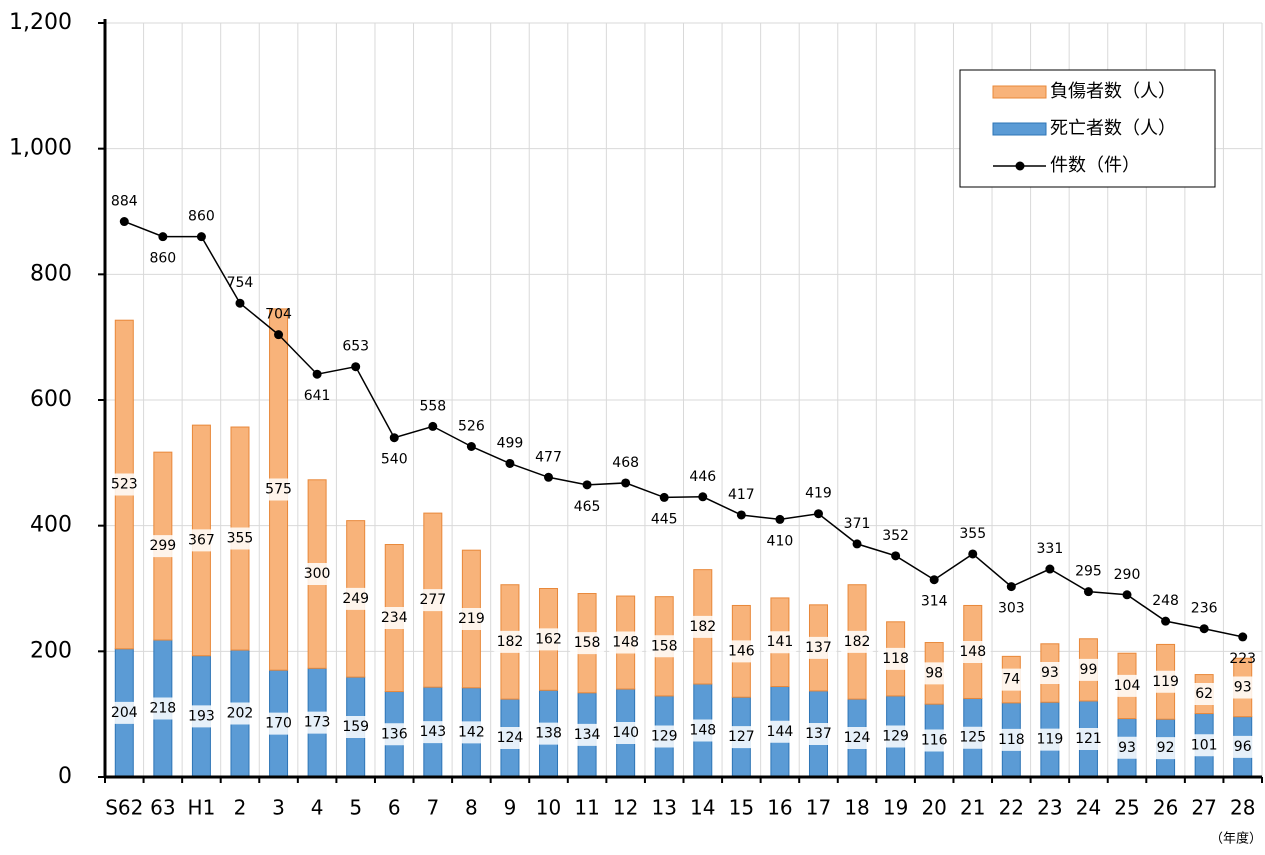 Image resolution: width=1265 pixels, height=855 pixels. Describe the element at coordinates (702, 731) in the screenshot. I see `value-label: 148` at that location.